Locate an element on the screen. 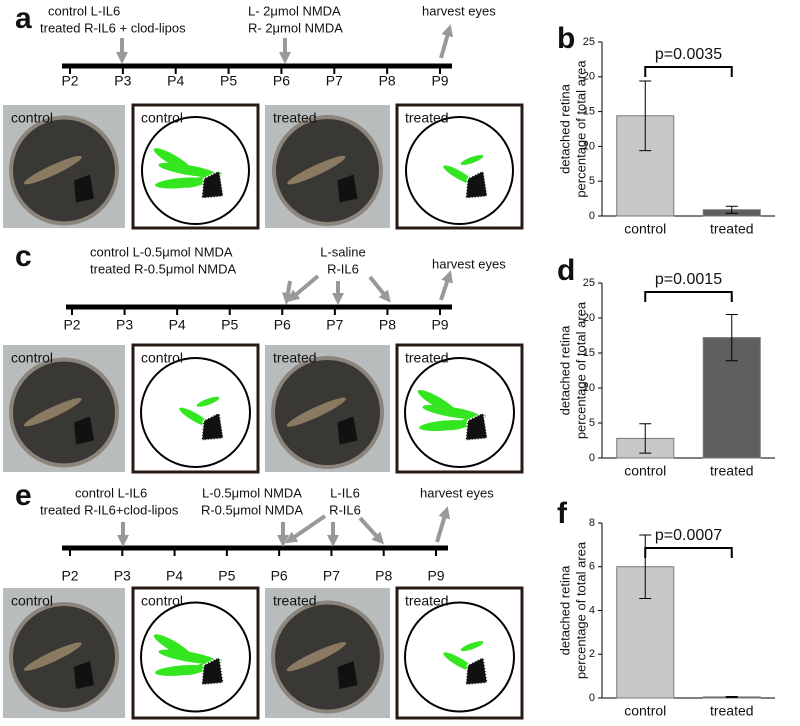  timeline-note: R- 2μmol NMDA is located at coordinates (295, 27).